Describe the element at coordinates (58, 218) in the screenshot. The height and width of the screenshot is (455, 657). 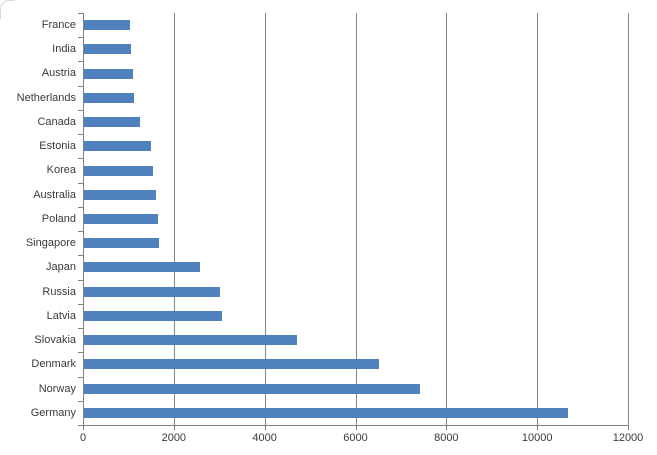
I see `category-label: Poland` at that location.